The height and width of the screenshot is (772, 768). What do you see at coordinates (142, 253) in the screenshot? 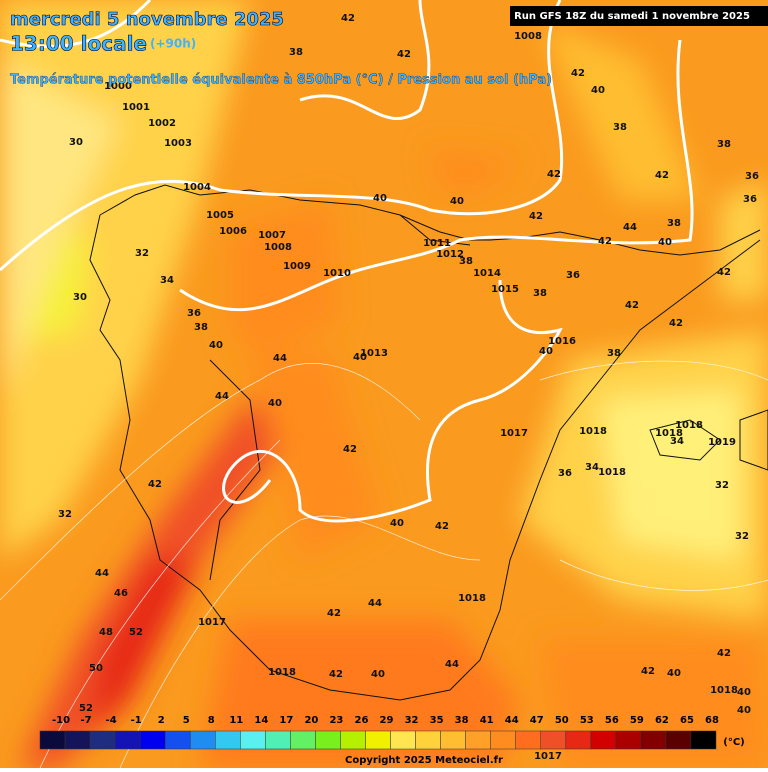
I see `map-label: 32` at bounding box center [142, 253].